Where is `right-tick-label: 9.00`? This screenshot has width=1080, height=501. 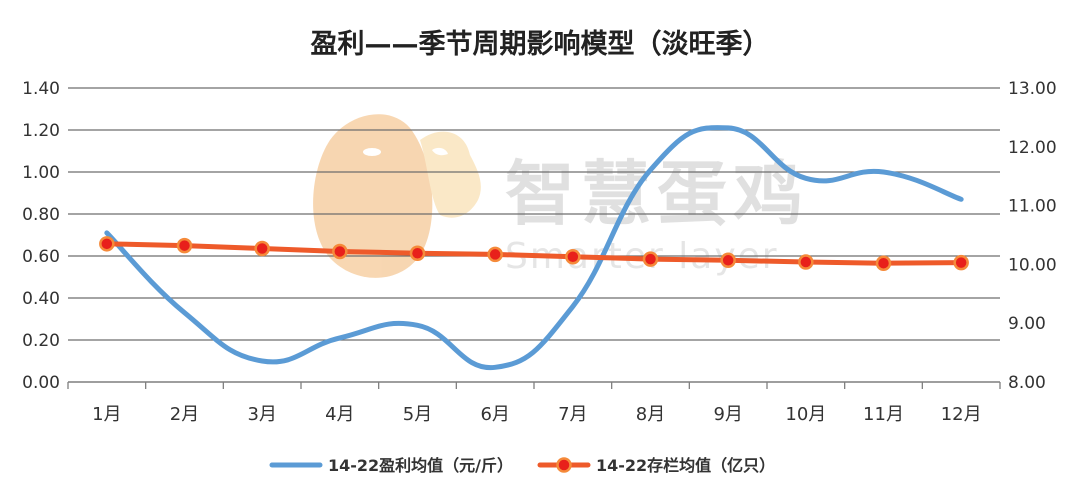
right-tick-label: 9.00 is located at coordinates (1027, 324).